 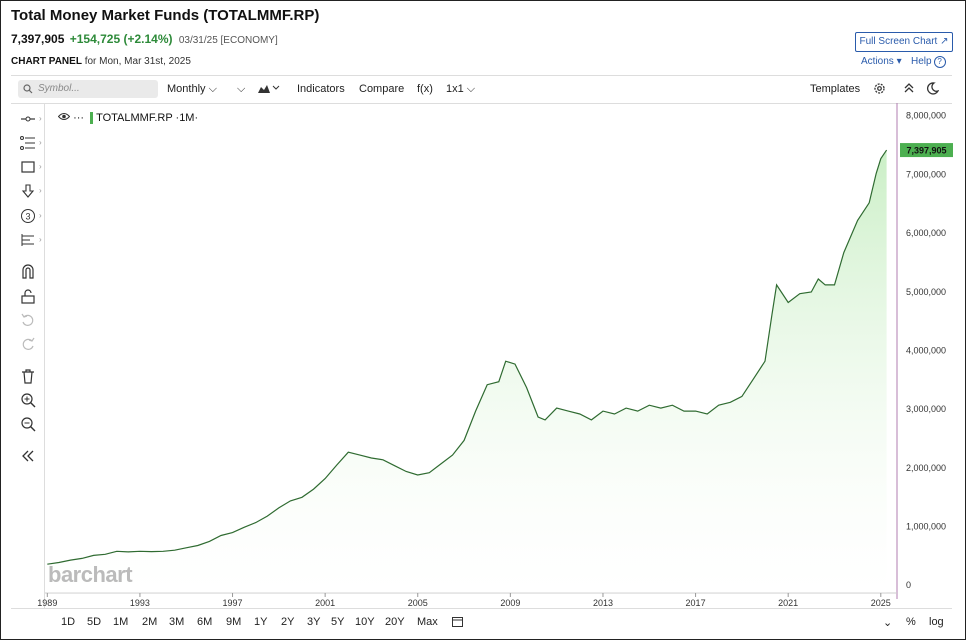 What do you see at coordinates (92, 118) in the screenshot?
I see `series-color-swatch` at bounding box center [92, 118].